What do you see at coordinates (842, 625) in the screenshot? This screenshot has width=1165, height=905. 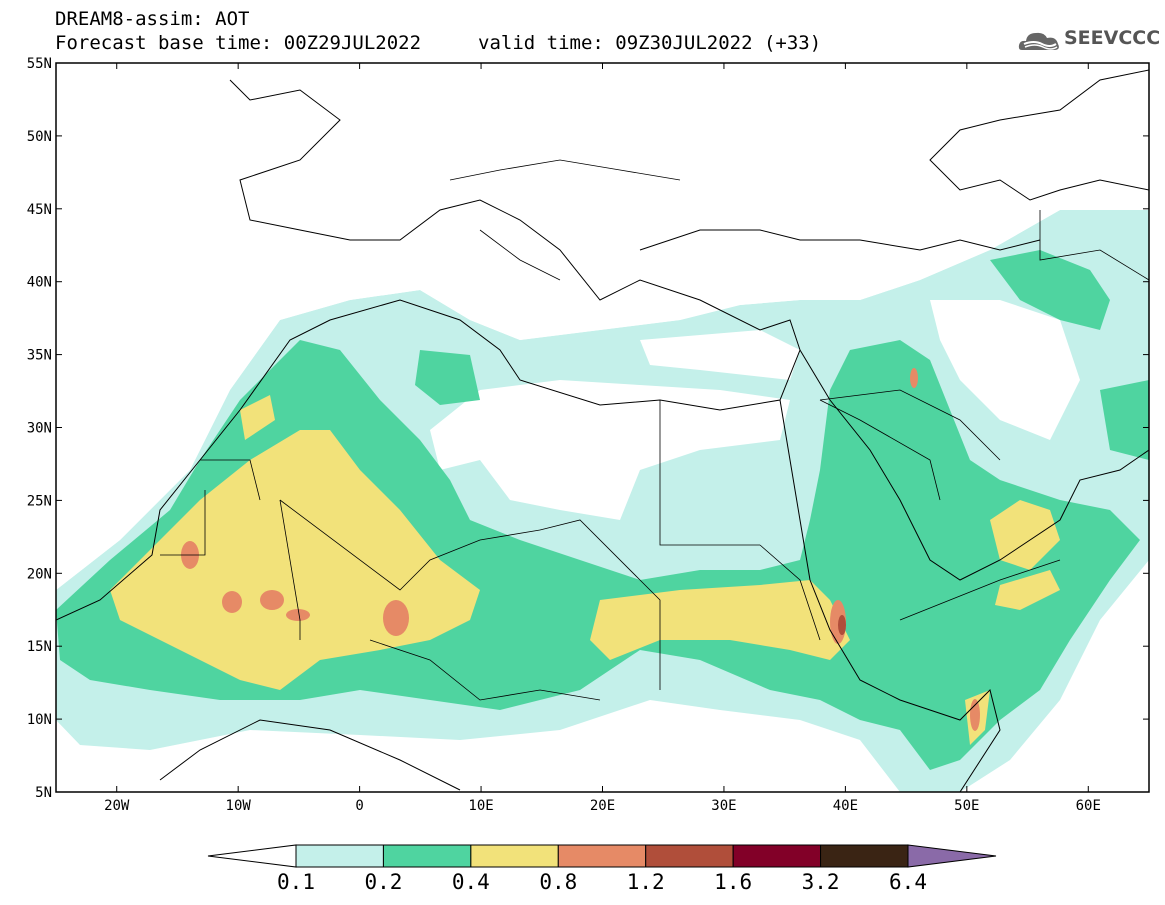 I see `aot-level-1.2` at bounding box center [842, 625].